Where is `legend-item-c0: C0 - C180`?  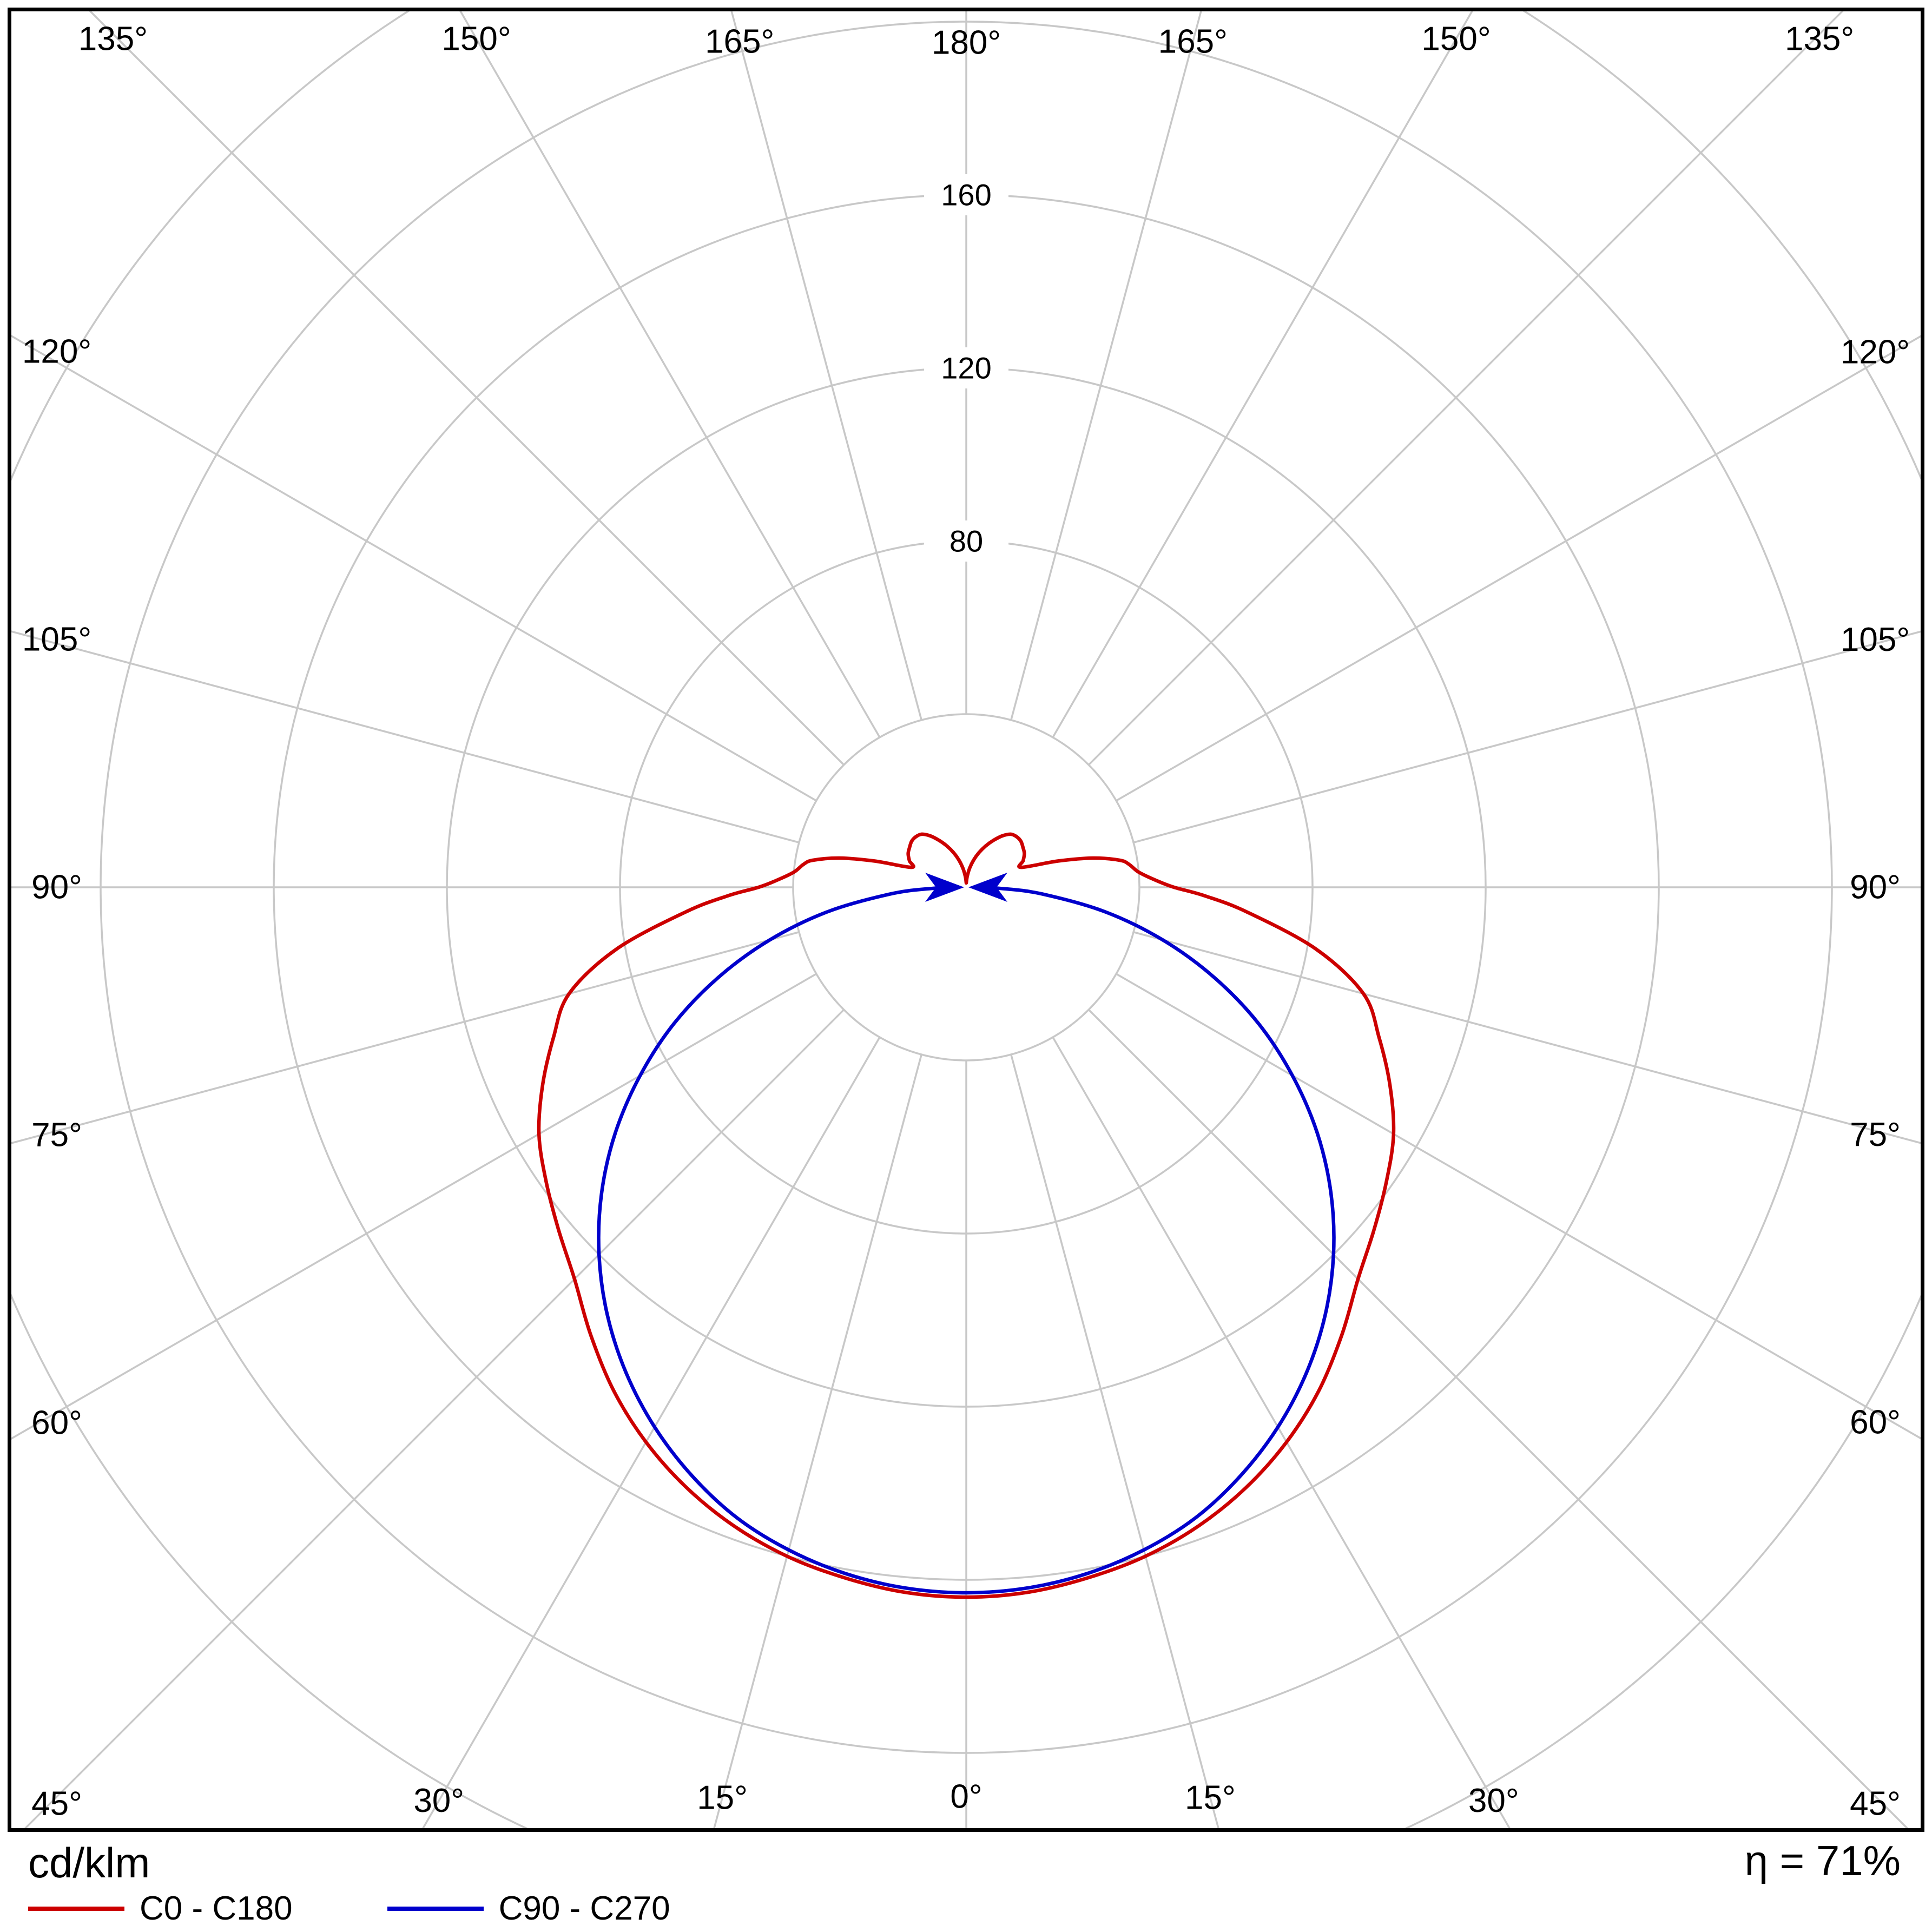 legend-item-c0: C0 - C180 is located at coordinates (160, 1908).